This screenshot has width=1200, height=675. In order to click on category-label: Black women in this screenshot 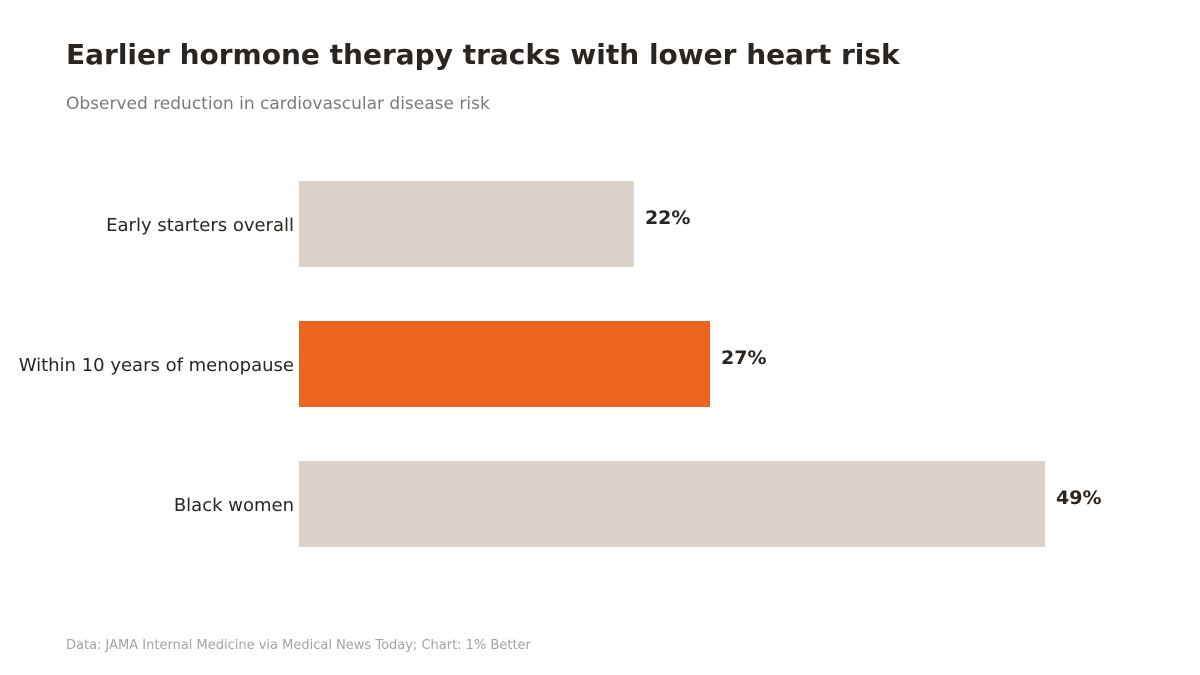, I will do `click(234, 505)`.